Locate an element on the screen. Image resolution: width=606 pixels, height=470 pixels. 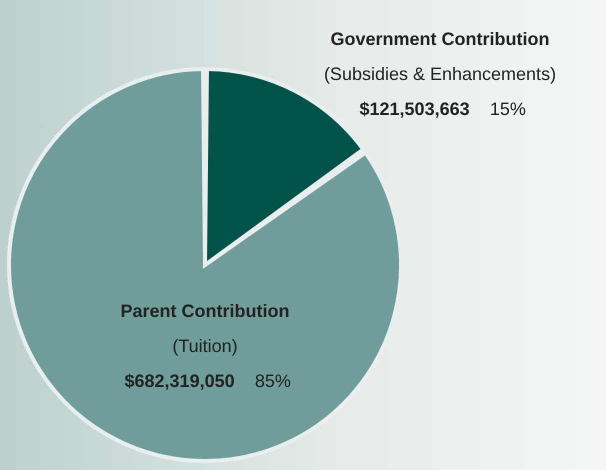
slice-label: Parent Contribution is located at coordinates (205, 311).